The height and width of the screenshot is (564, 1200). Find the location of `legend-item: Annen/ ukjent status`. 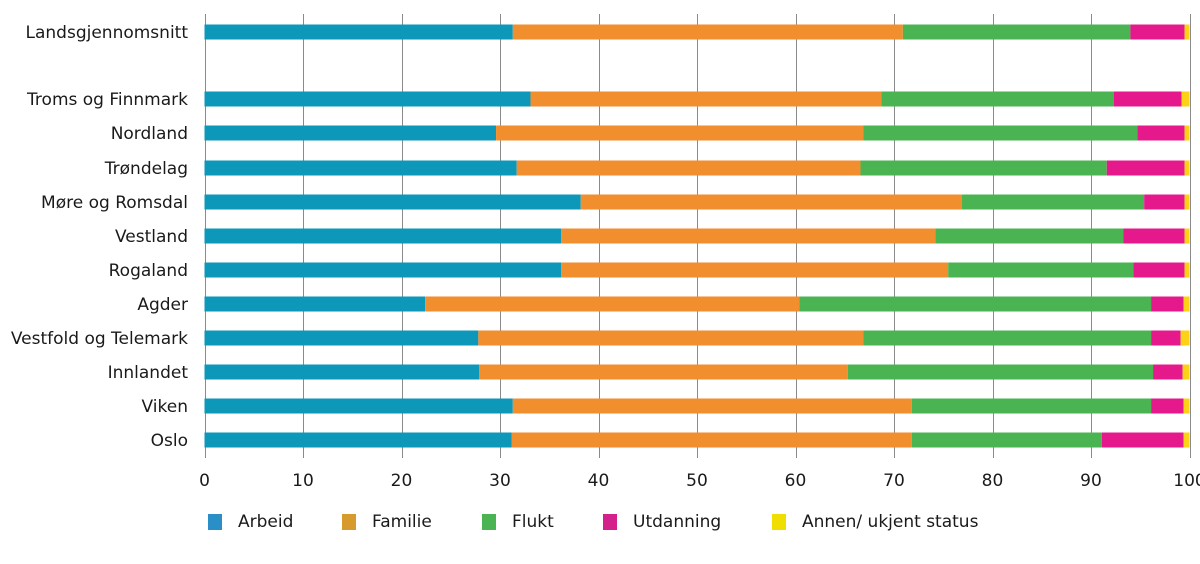

legend-item: Annen/ ukjent status is located at coordinates (875, 522).